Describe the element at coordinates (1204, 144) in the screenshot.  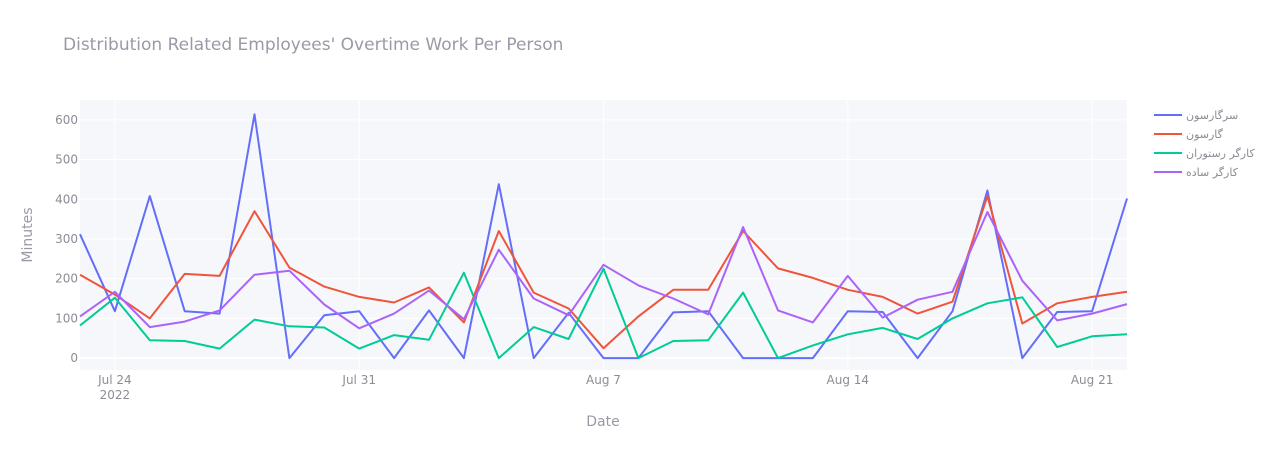
I see `legend: سرگارسون گارسون کارگر رستوران کارگر ساده` at that location.